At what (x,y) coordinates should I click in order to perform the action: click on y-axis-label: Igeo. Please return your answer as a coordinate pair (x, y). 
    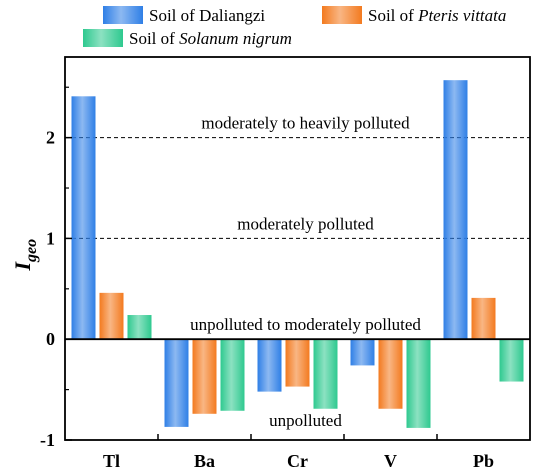
    Looking at the image, I should click on (25, 255).